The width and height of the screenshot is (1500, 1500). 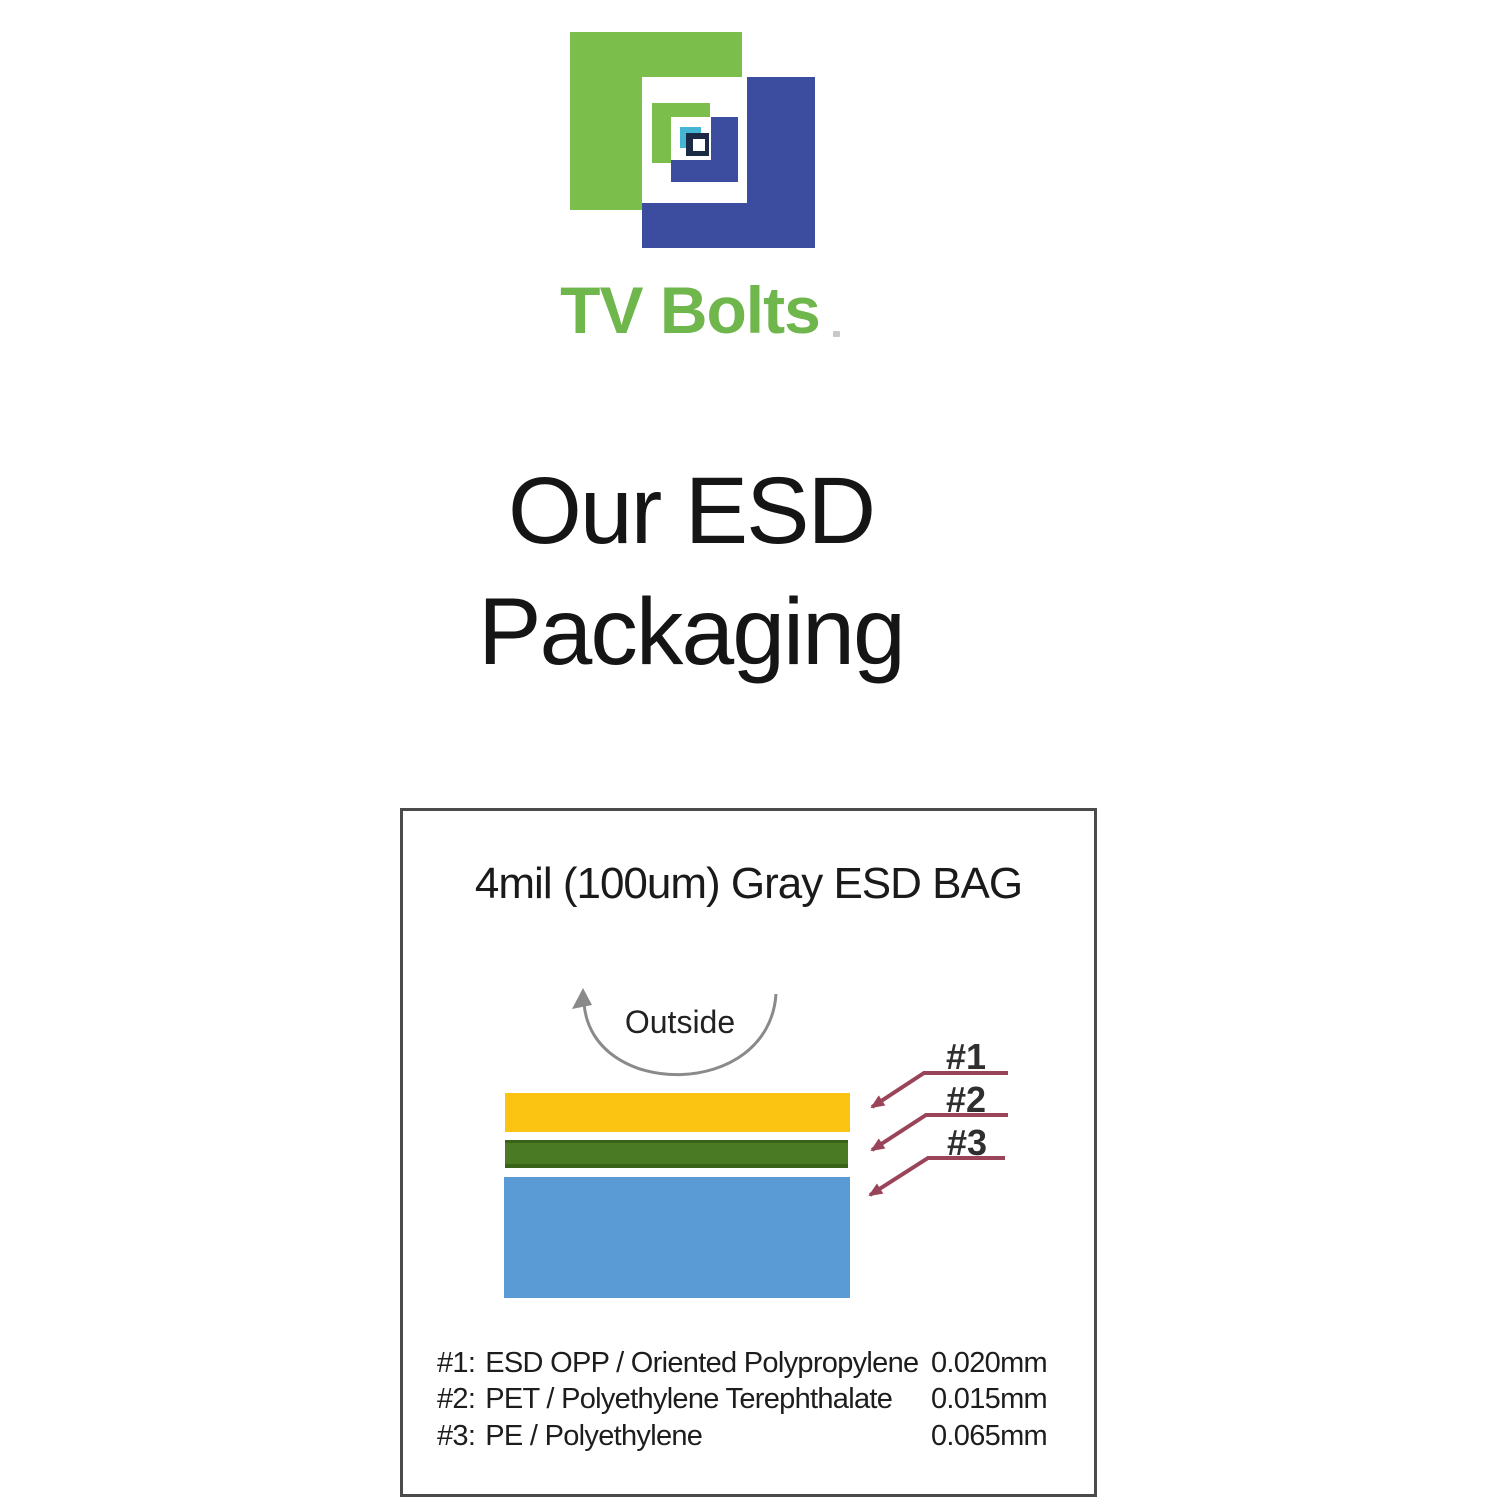 What do you see at coordinates (677, 1112) in the screenshot?
I see `layer-1-esd-opp` at bounding box center [677, 1112].